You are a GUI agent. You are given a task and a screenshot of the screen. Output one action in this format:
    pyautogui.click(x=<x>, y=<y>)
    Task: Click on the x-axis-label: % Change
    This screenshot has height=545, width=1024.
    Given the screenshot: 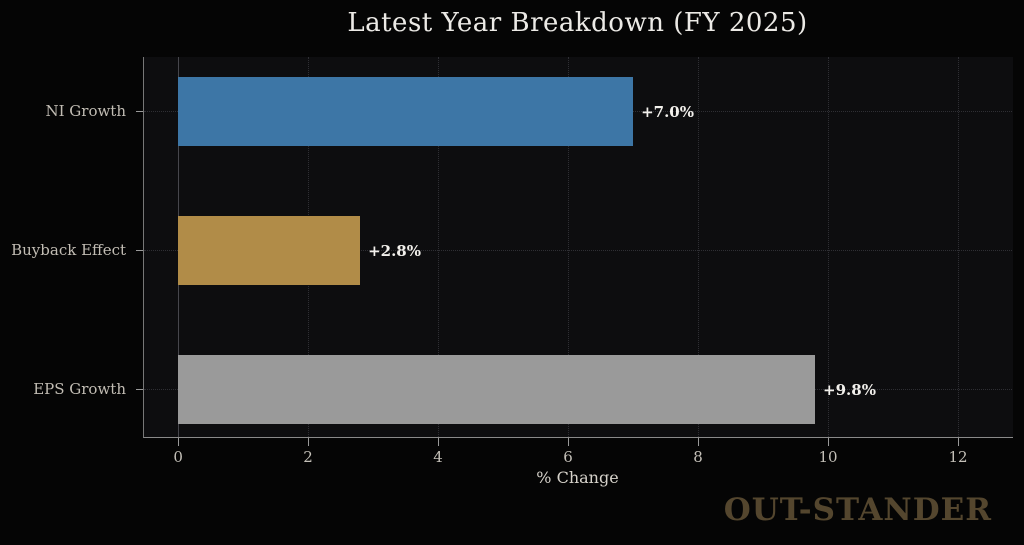 What is the action you would take?
    pyautogui.click(x=577, y=477)
    